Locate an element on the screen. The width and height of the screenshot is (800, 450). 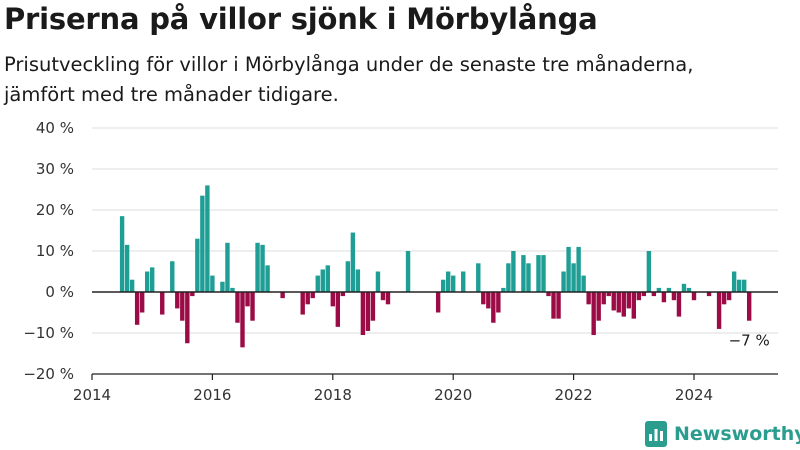
x-tick-label: 2022 is located at coordinates (574, 395).